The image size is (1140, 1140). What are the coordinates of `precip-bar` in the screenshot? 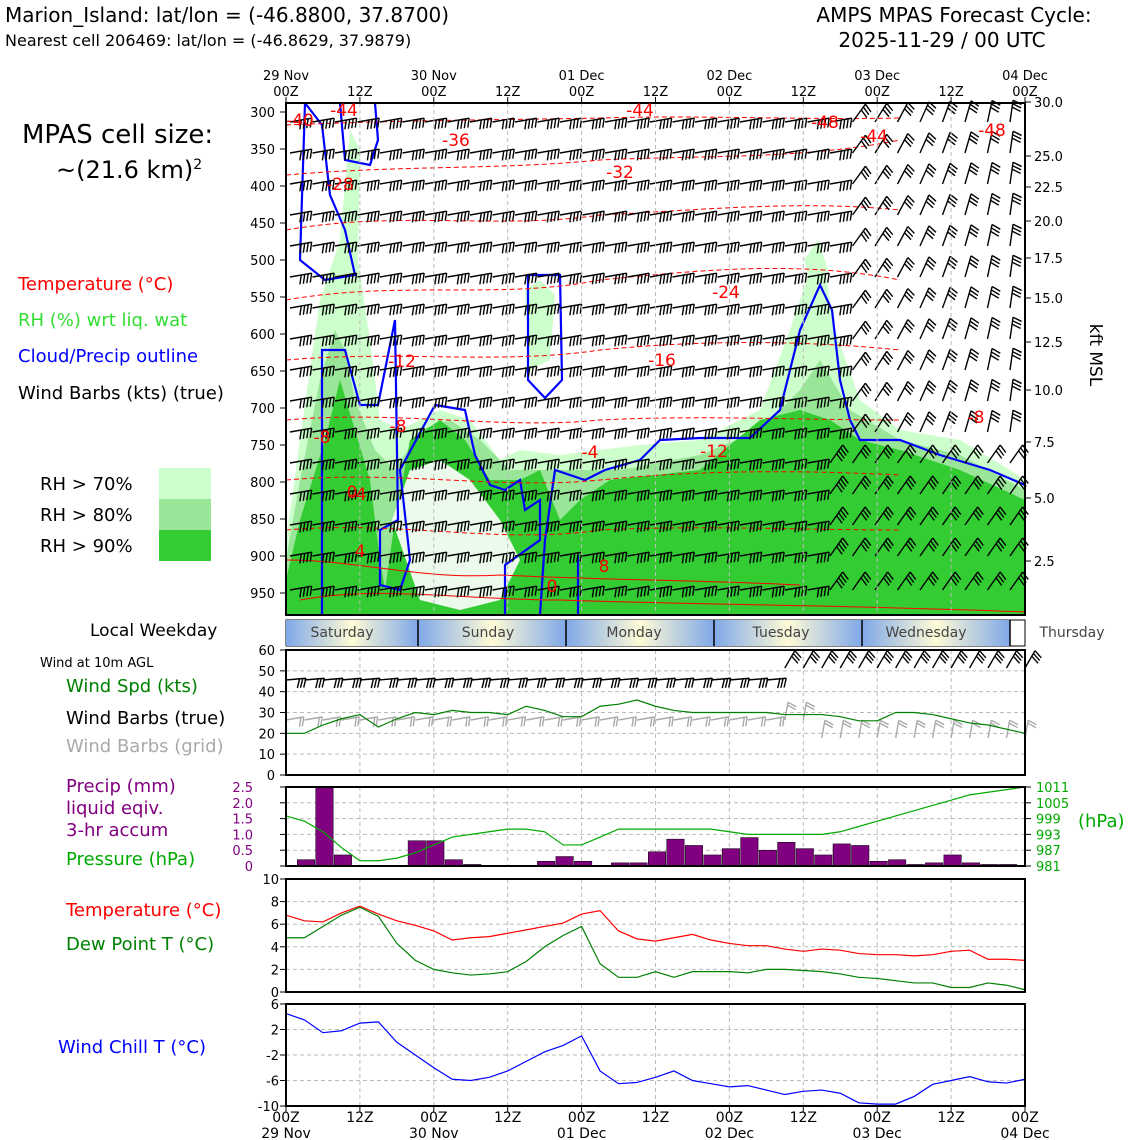 It's located at (675, 852).